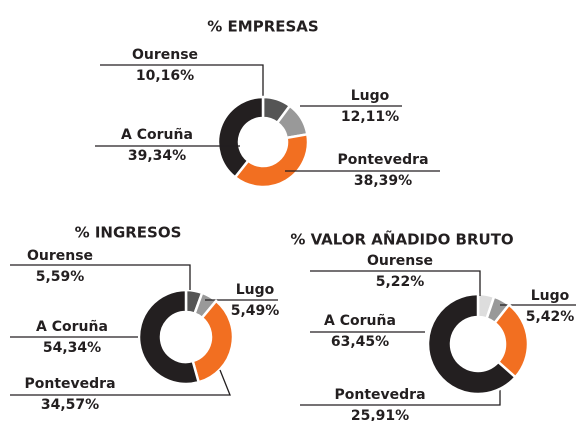 The width and height of the screenshot is (579, 421). Describe the element at coordinates (70, 405) in the screenshot. I see `segment-value: 34,57%` at that location.